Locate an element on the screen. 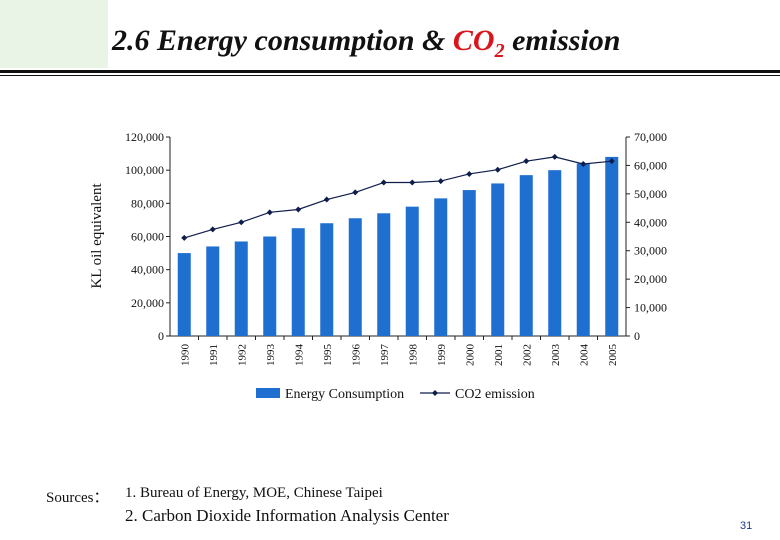 This screenshot has width=780, height=540. x-tick-label: 1993 is located at coordinates (271, 355).